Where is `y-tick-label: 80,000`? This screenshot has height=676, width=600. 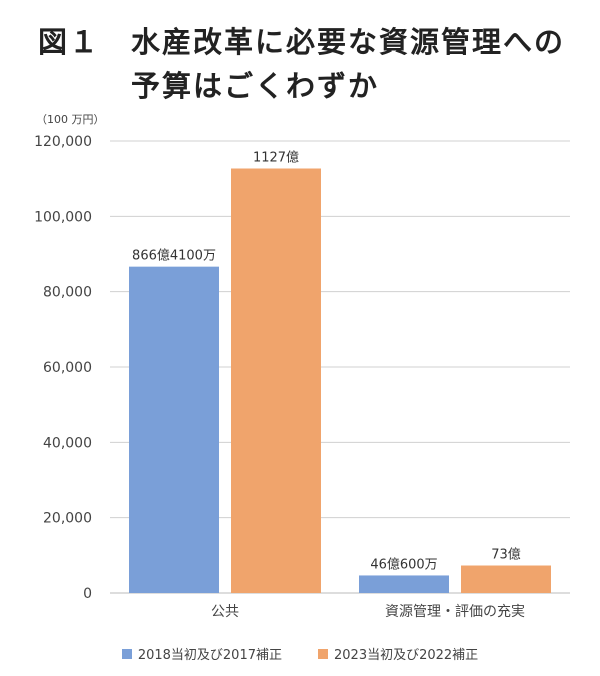
y-tick-label: 80,000 is located at coordinates (67, 293).